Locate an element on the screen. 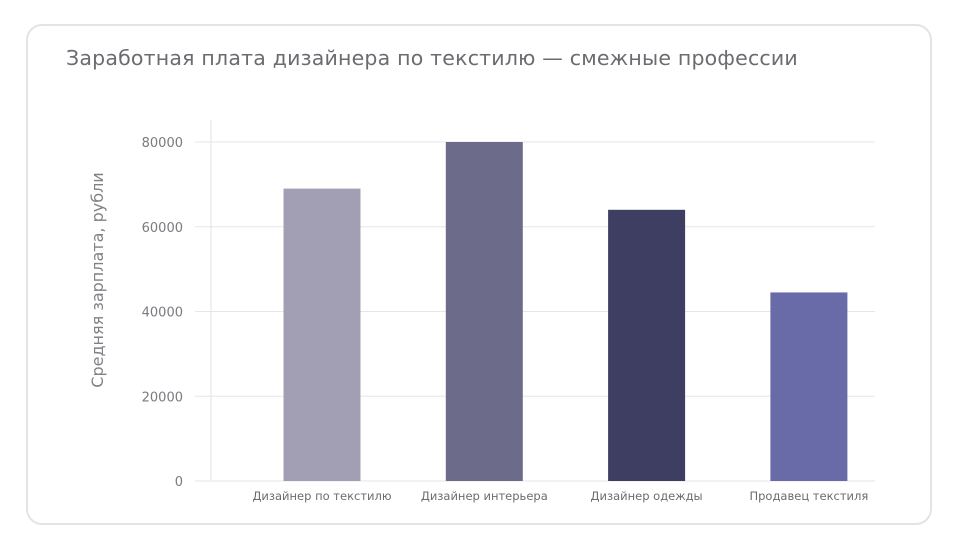  x-tick-label: Продавец текстиля is located at coordinates (808, 496).